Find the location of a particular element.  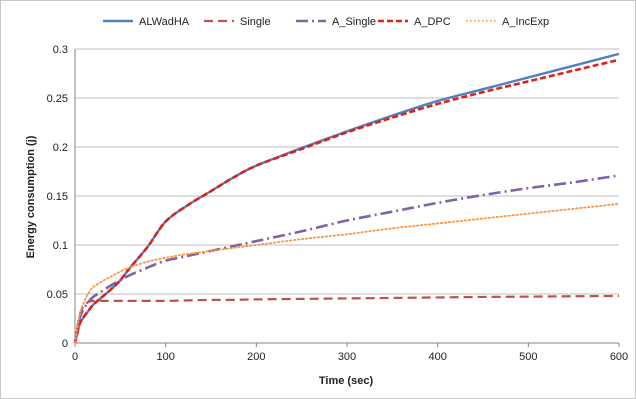

x-axis-title: Time (sec) is located at coordinates (346, 381).